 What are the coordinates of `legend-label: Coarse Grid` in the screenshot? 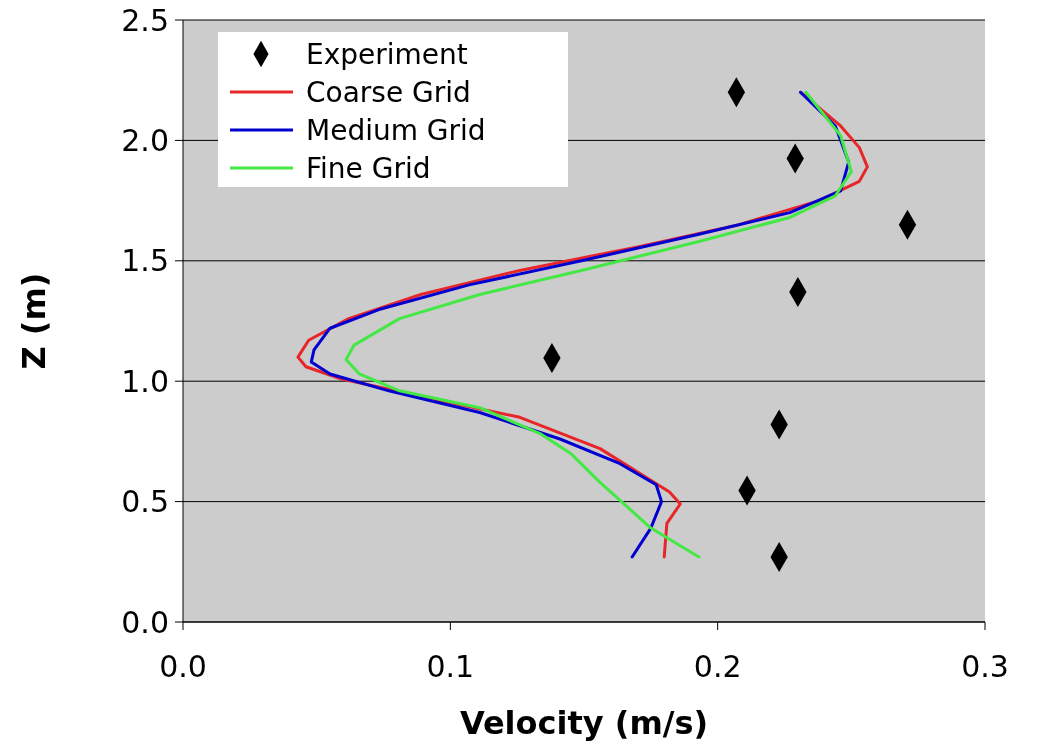 It's located at (388, 92).